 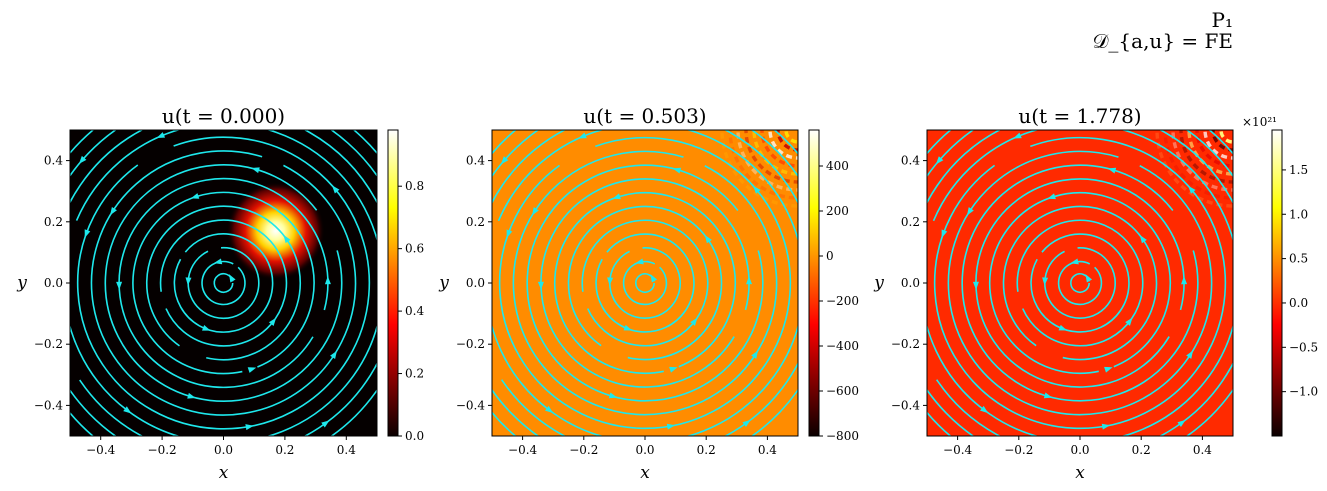 What do you see at coordinates (842, 346) in the screenshot?
I see `colorbar-tick-label: −400` at bounding box center [842, 346].